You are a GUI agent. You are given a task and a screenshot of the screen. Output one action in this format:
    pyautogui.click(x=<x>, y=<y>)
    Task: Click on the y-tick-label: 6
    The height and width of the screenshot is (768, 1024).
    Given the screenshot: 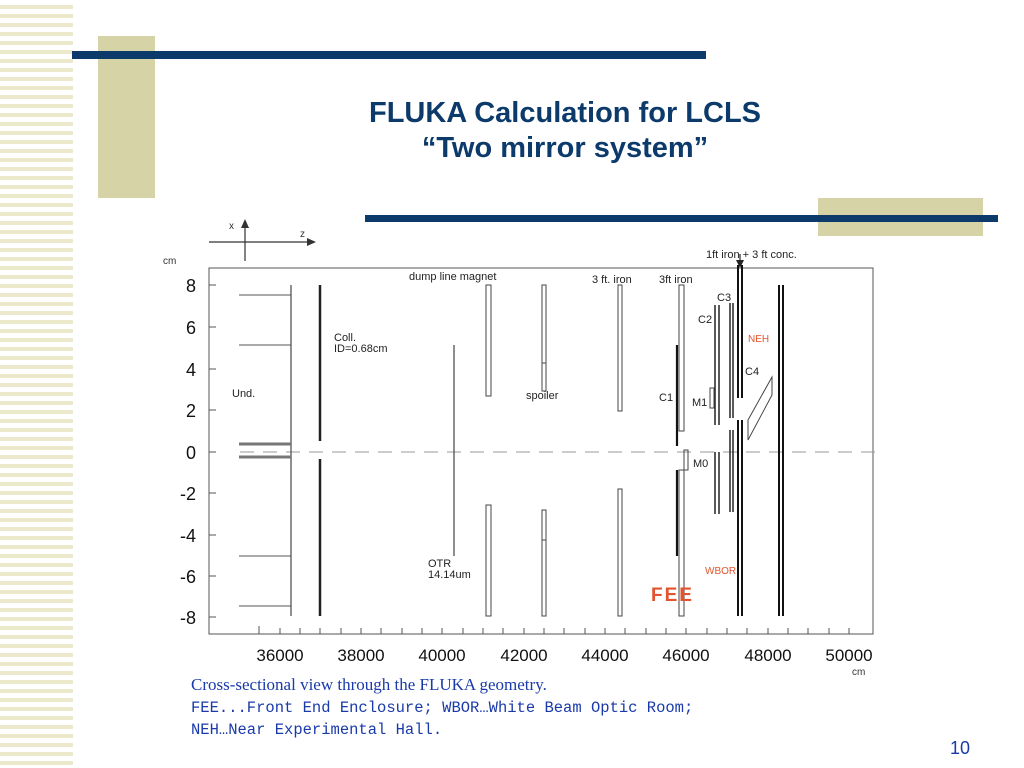 What is the action you would take?
    pyautogui.click(x=191, y=328)
    